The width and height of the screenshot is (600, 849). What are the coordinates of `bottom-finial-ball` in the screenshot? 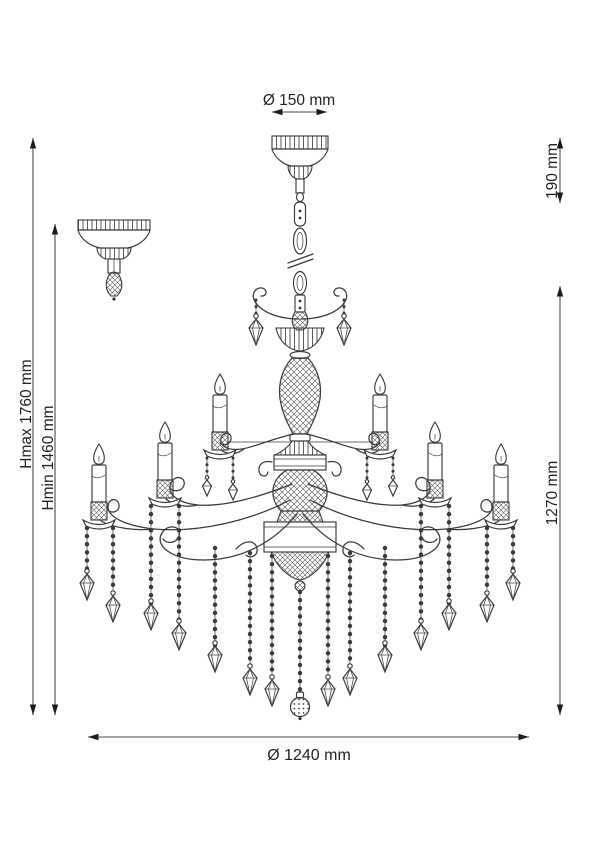 It's located at (300, 708).